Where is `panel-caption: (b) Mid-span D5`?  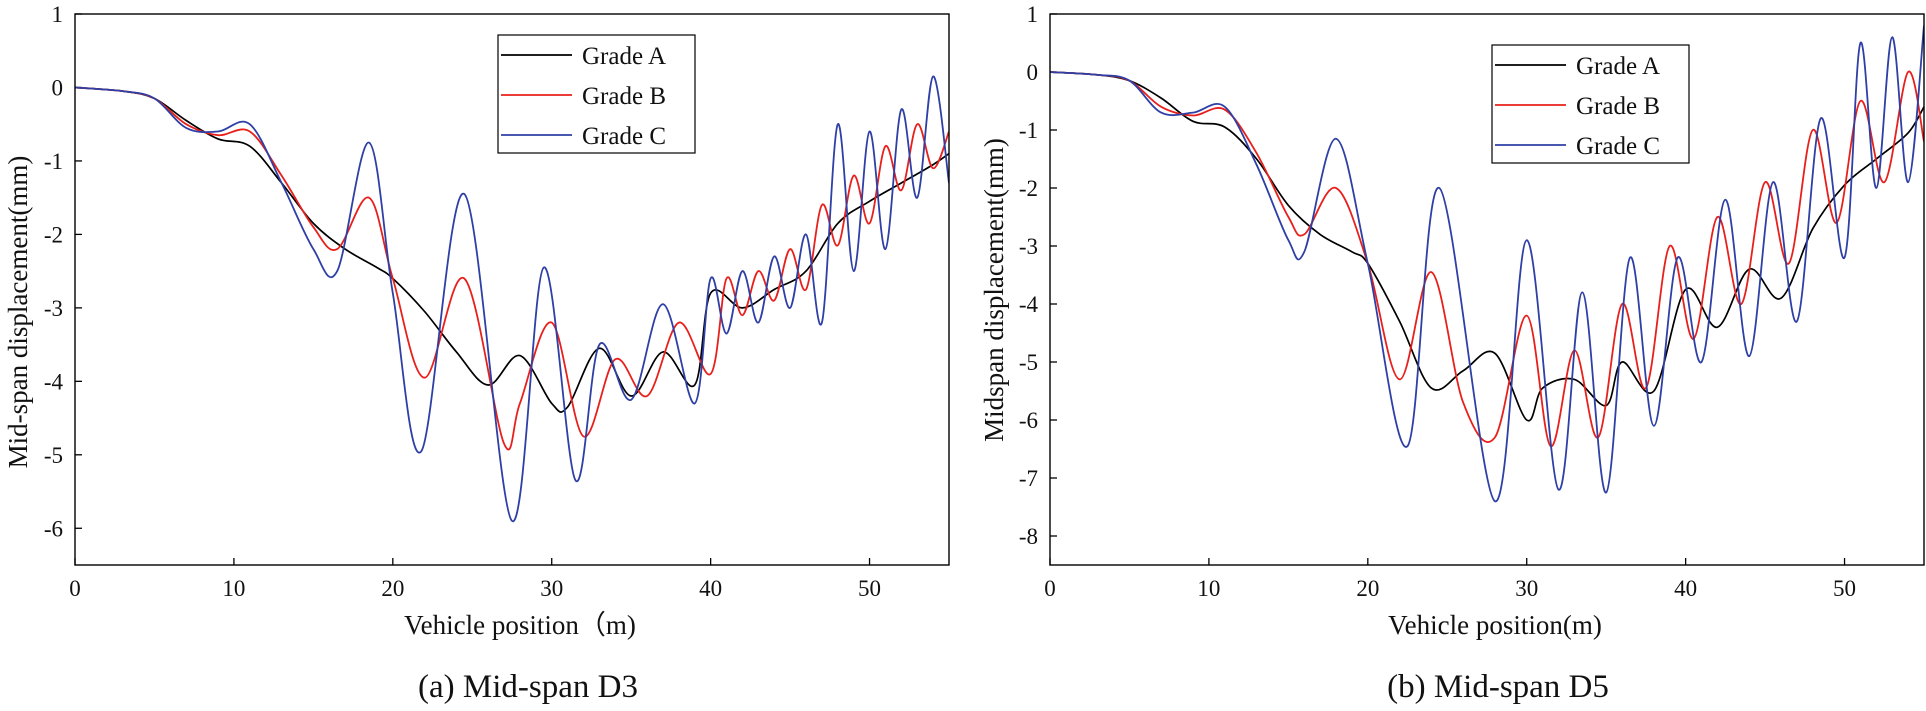 panel-caption: (b) Mid-span D5 is located at coordinates (1498, 687).